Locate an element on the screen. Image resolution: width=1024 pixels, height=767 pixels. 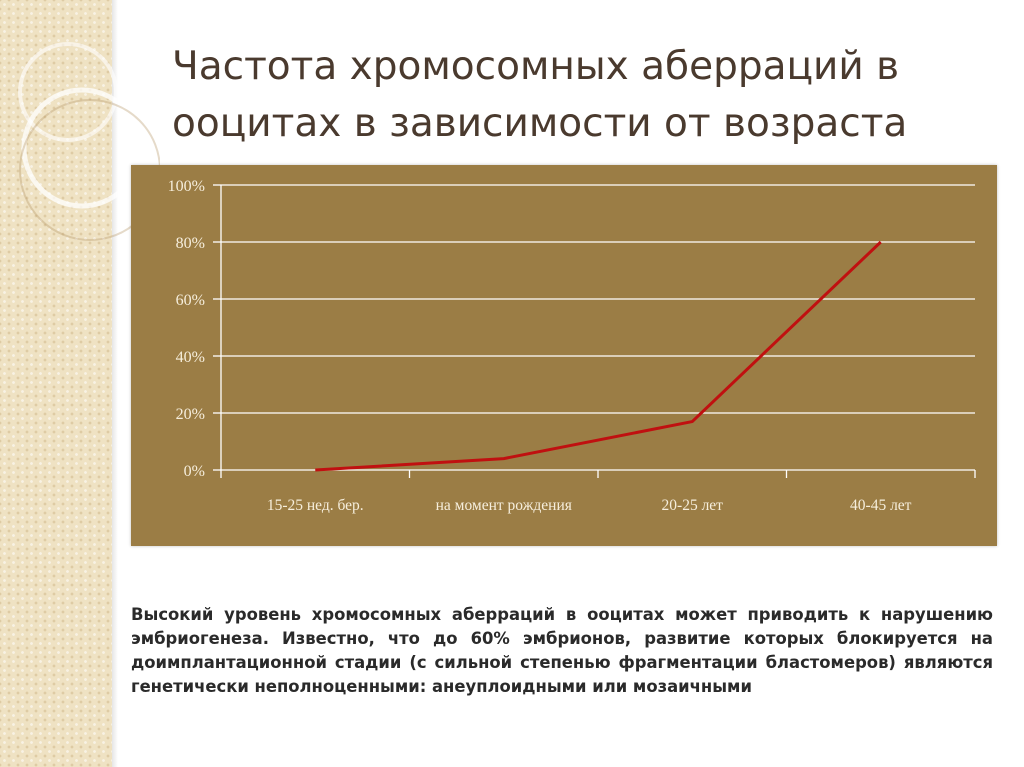
slide-title-line-1: Частота хромосомных аберраций в is located at coordinates (536, 66).